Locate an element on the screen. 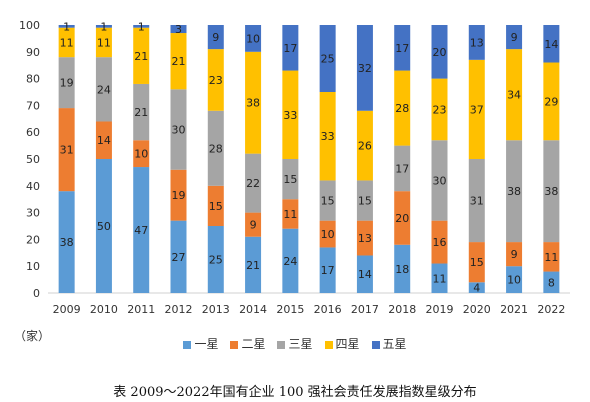  legend: 一星 二星 三星 四星 五星 is located at coordinates (295, 343).